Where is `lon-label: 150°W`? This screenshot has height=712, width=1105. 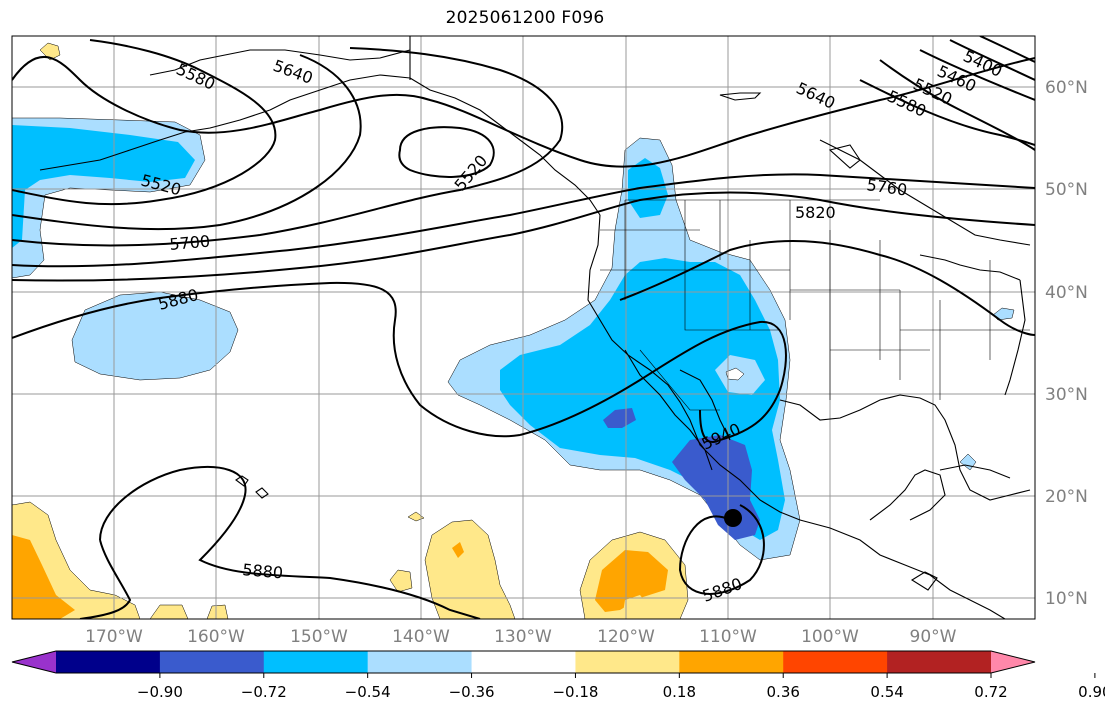
lon-label: 150°W is located at coordinates (319, 637).